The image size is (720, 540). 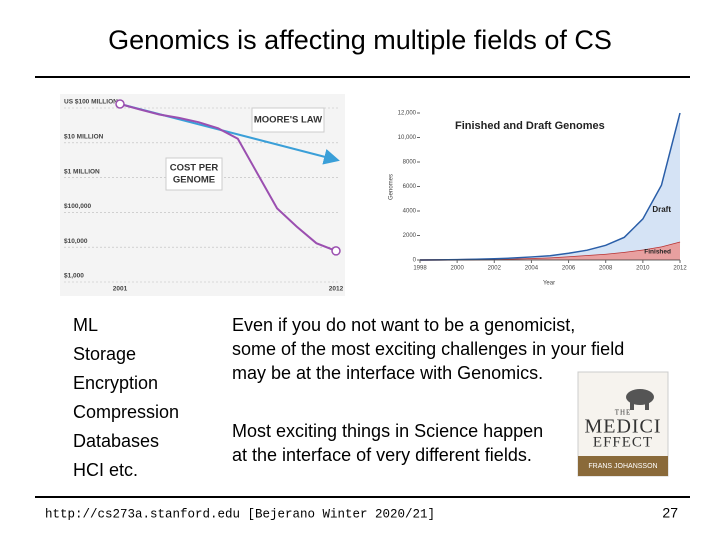 What do you see at coordinates (410, 163) in the screenshot?
I see `y-tick-label: 8000` at bounding box center [410, 163].